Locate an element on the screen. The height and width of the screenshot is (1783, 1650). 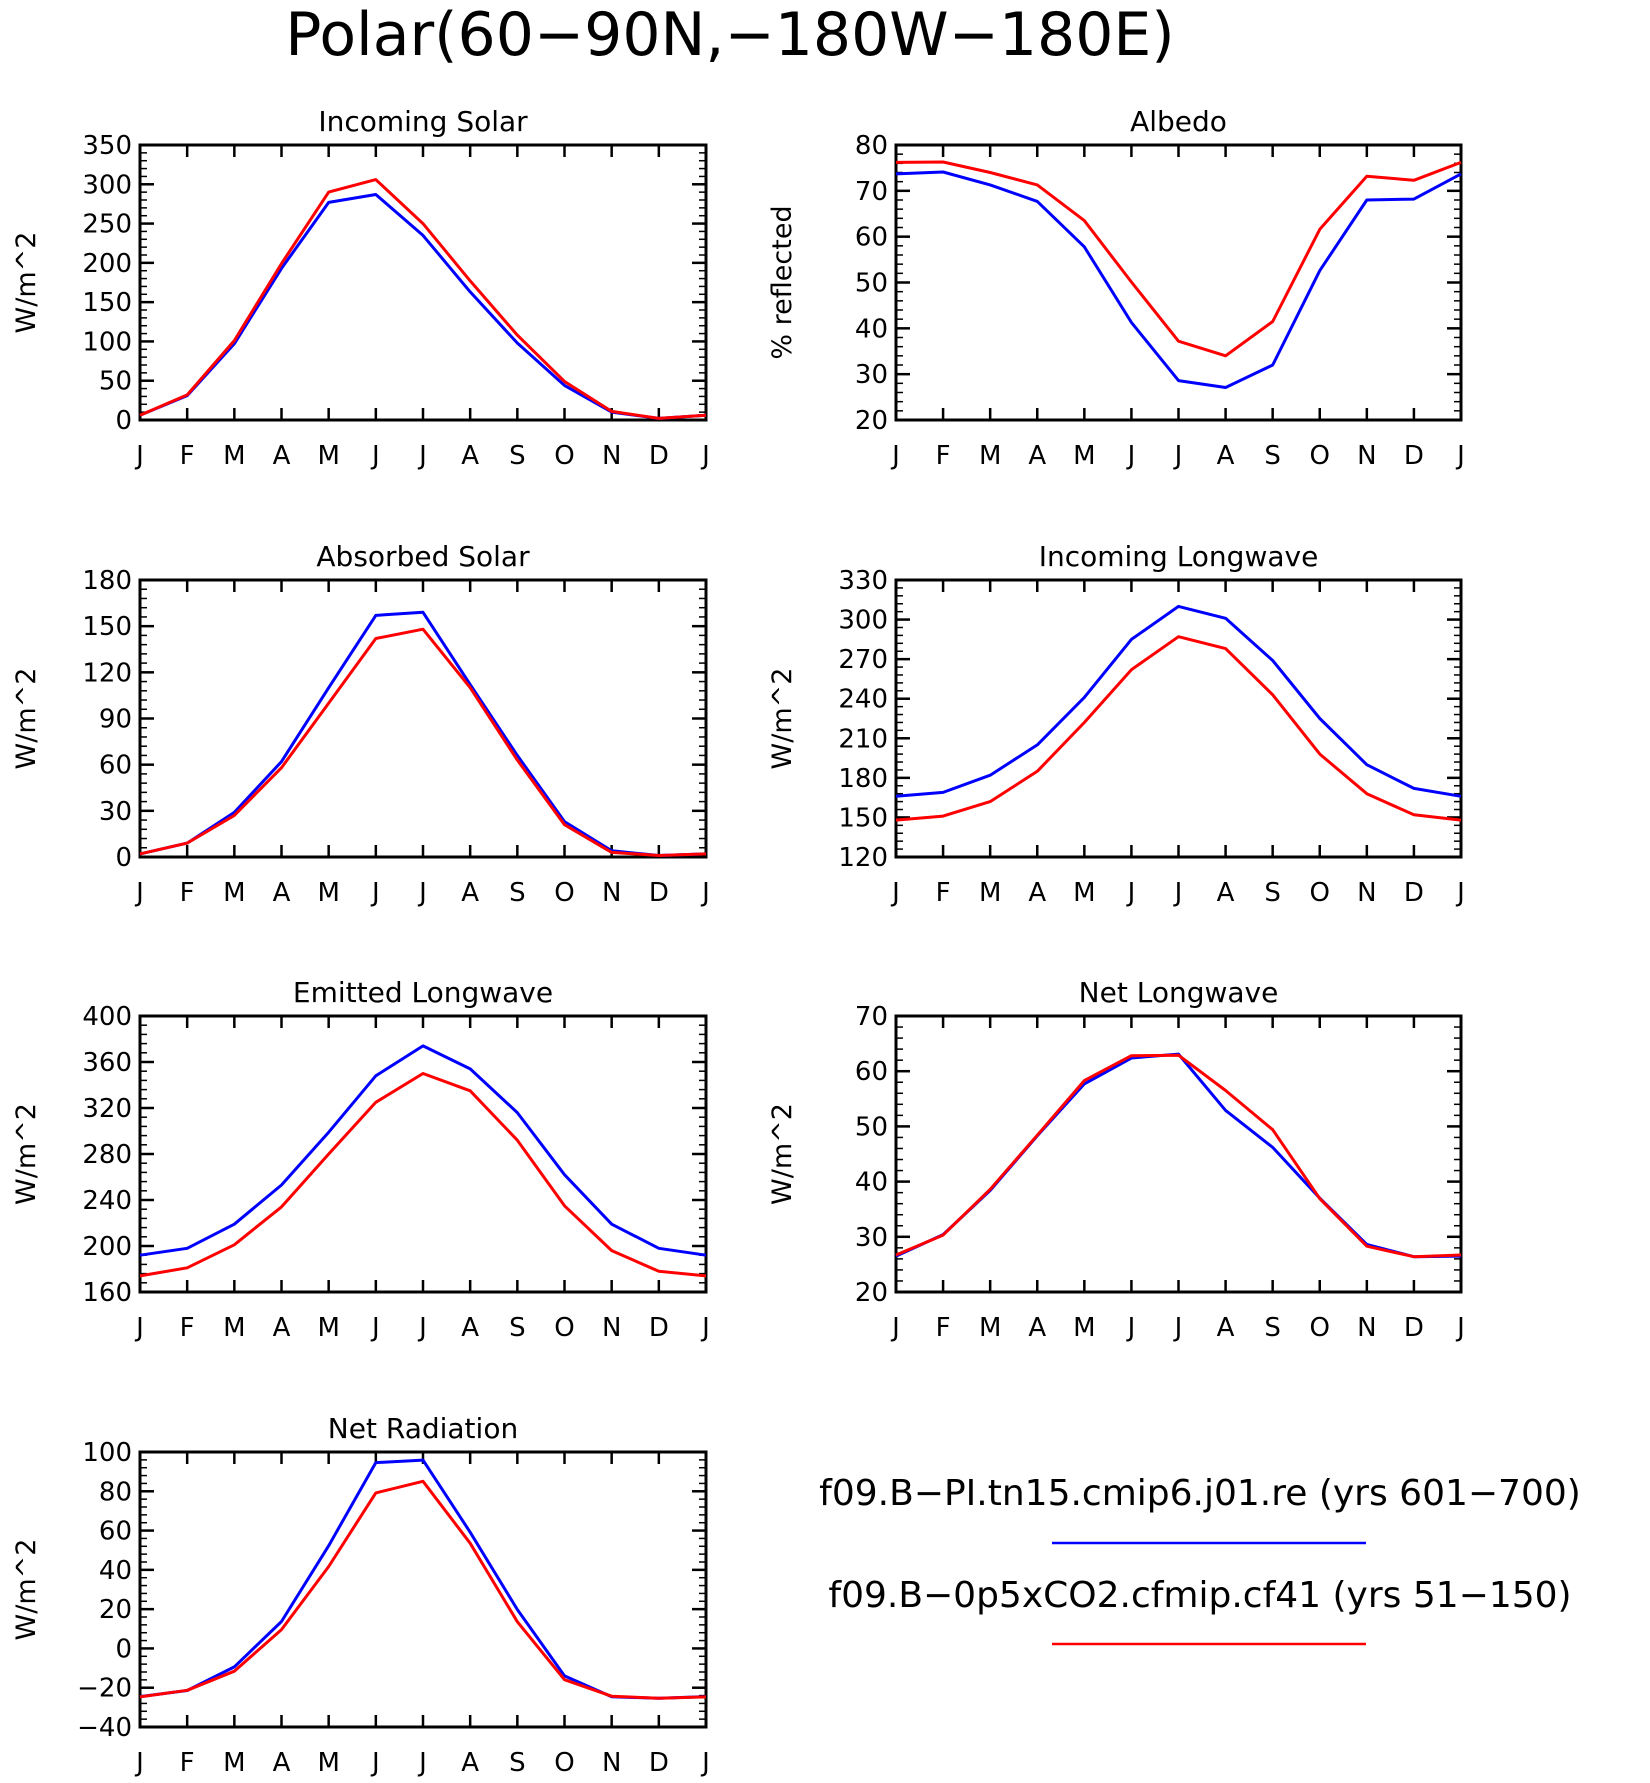
panel-title: Incoming Solar is located at coordinates (423, 121).